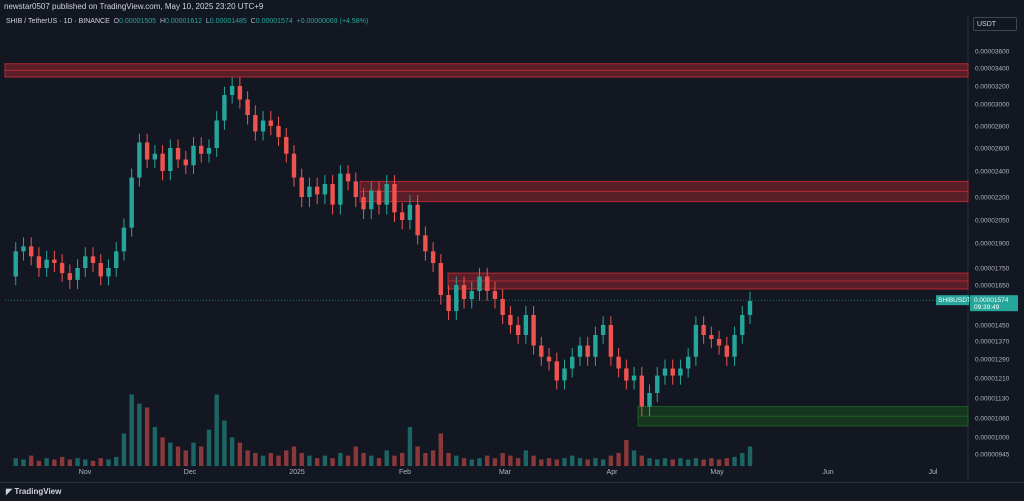 This screenshot has width=1024, height=501. I want to click on y-tick-label: 0.00003200, so click(992, 87).